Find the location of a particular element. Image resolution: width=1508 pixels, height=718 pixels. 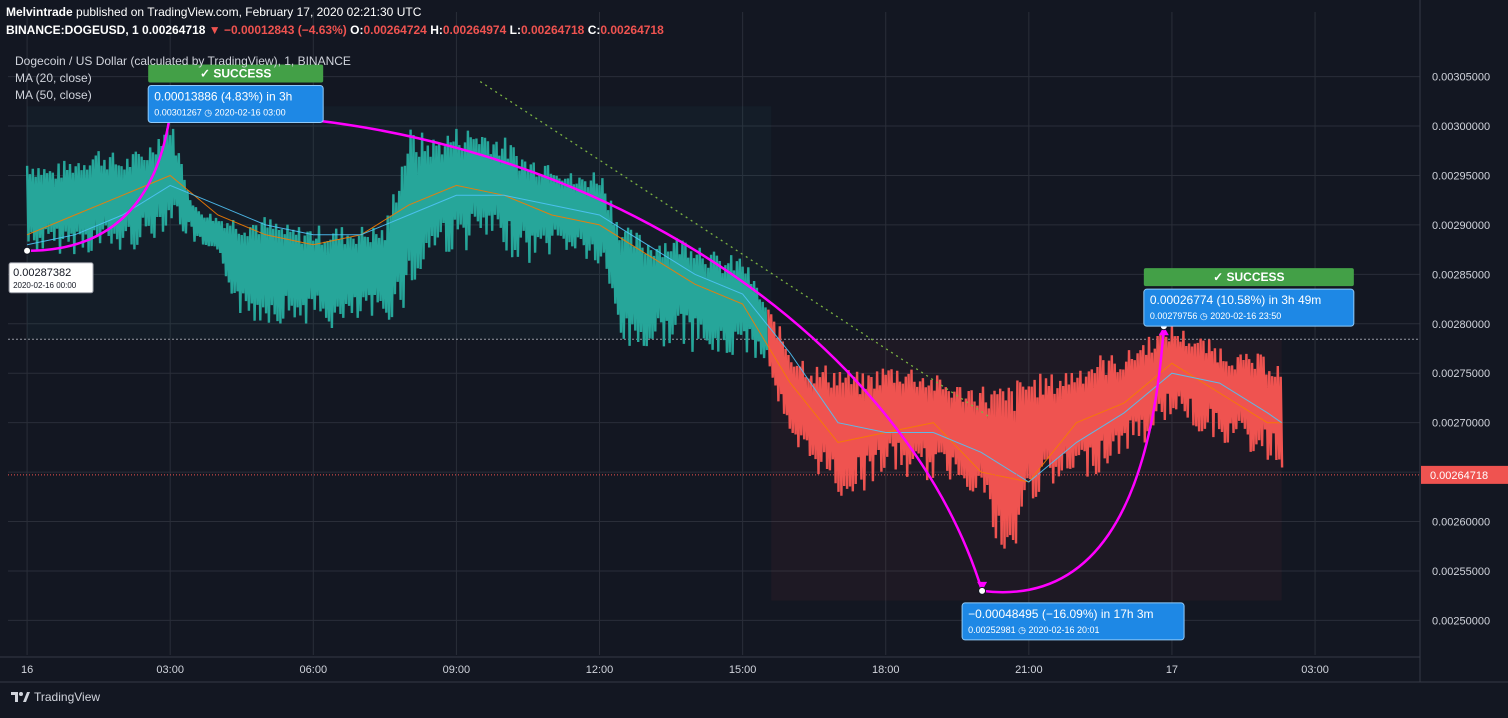

price-tick-label: 0.00290000 is located at coordinates (1461, 226).